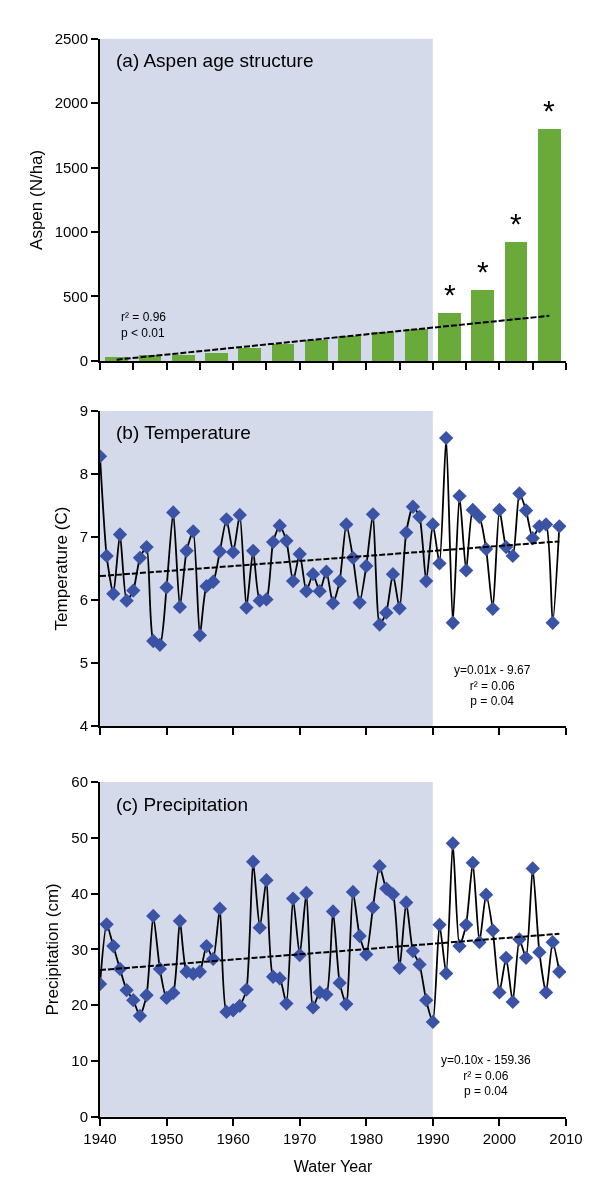  Describe the element at coordinates (61, 568) in the screenshot. I see `y-axis-title: Temperature (C)` at that location.